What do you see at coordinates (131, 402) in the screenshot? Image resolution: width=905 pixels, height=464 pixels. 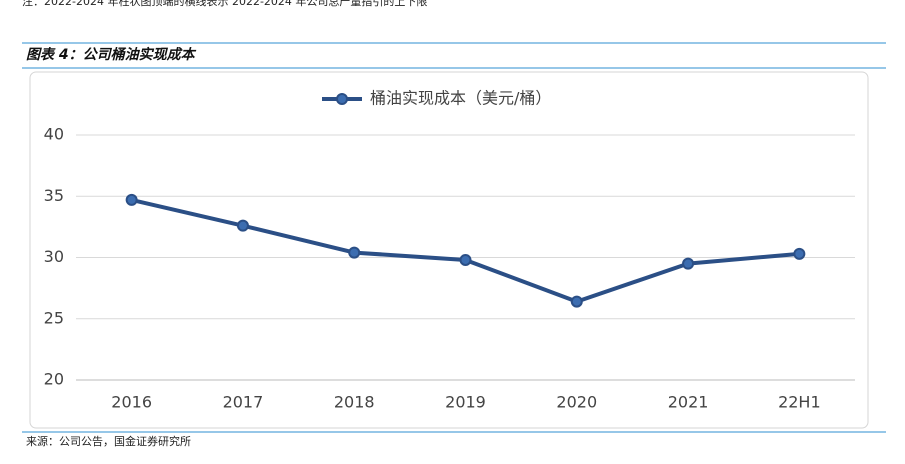 I see `x-tick-label: 2016` at bounding box center [131, 402].